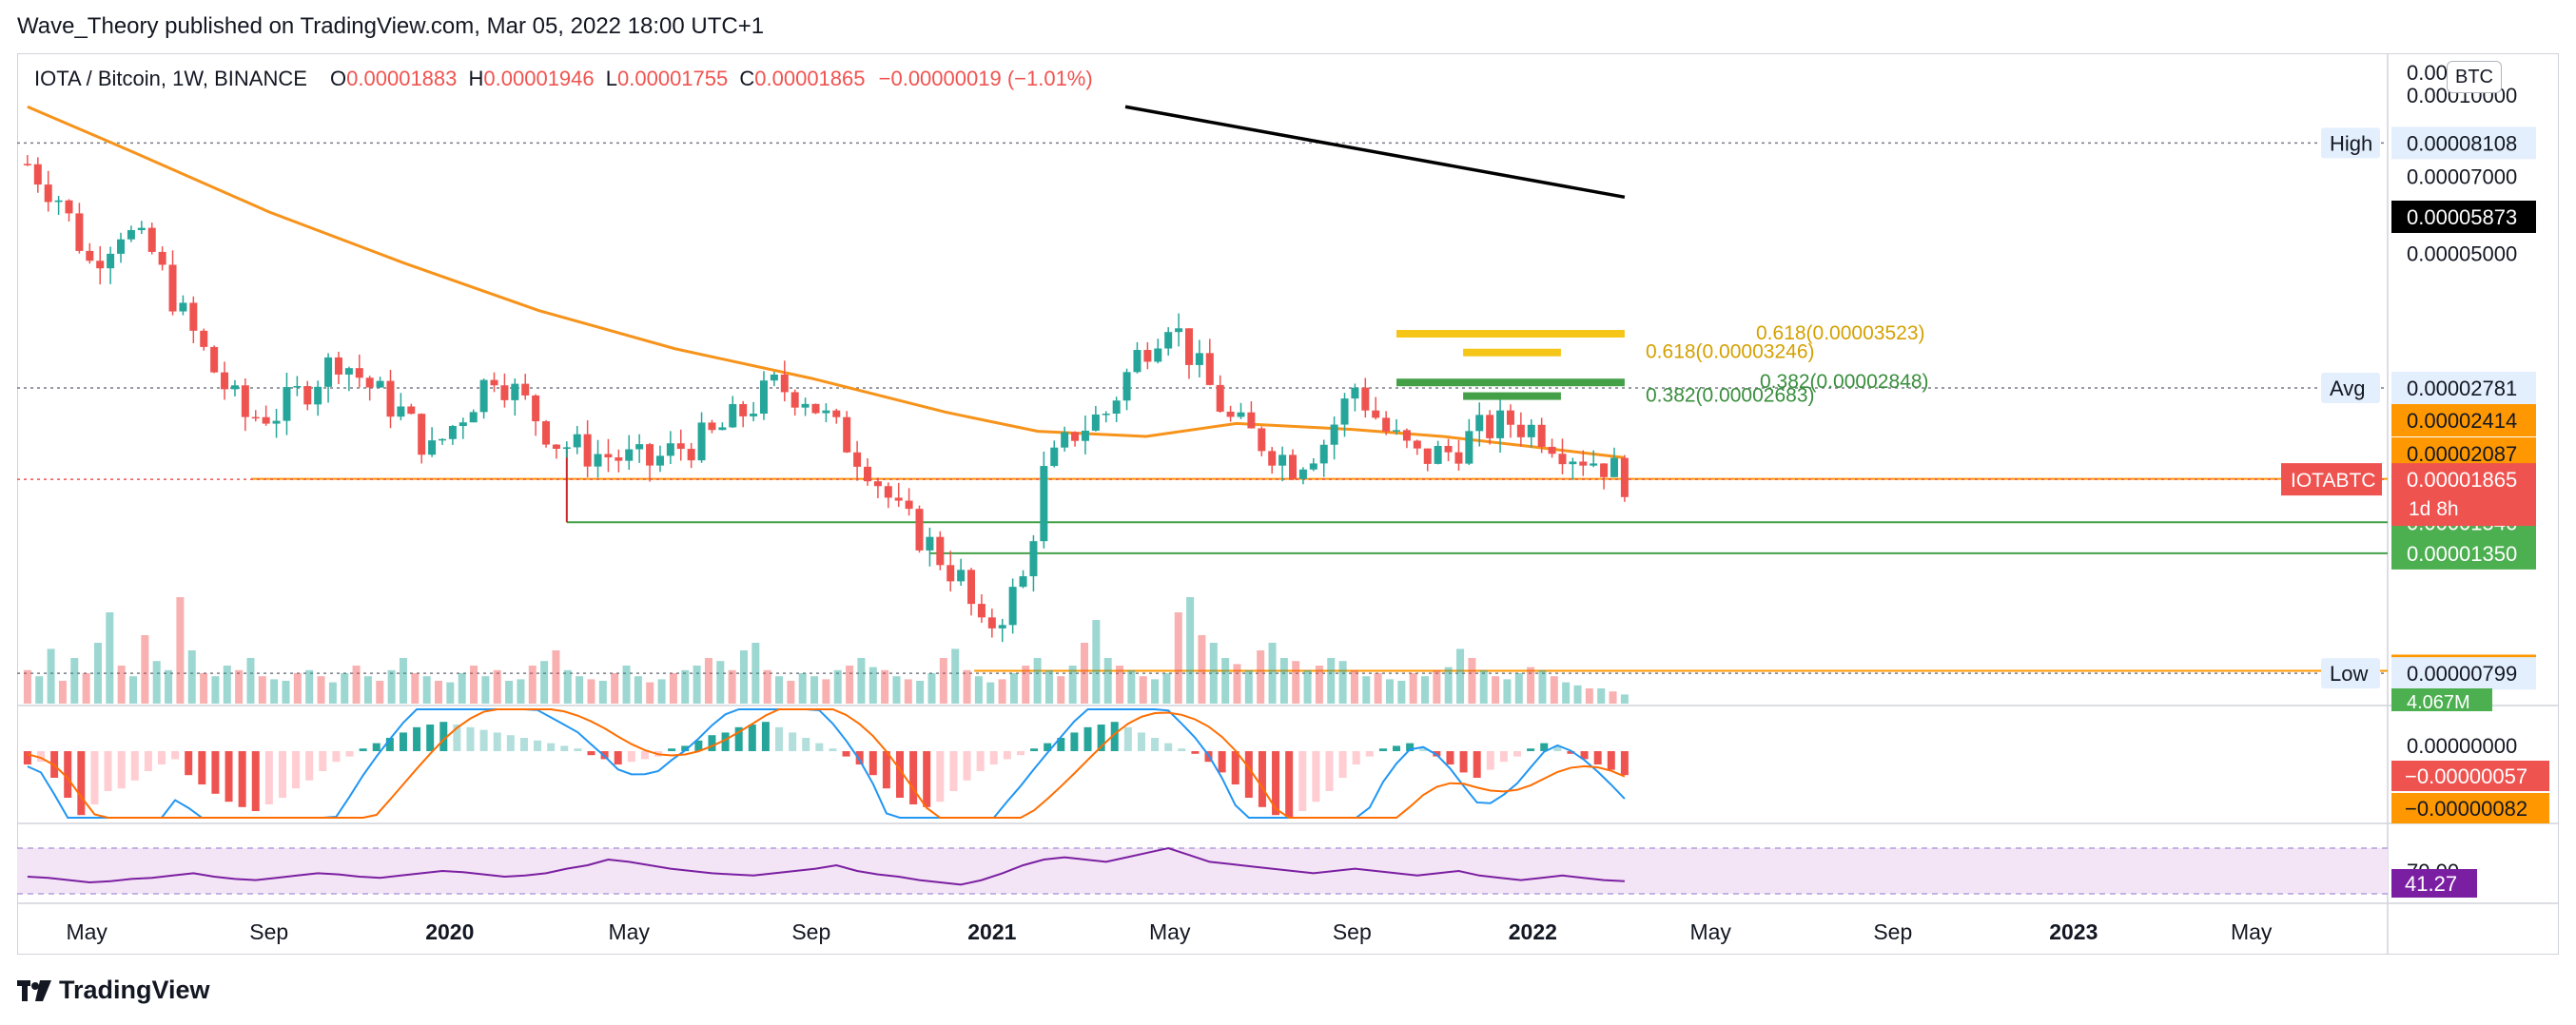 The height and width of the screenshot is (1025, 2576). Describe the element at coordinates (2427, 73) in the screenshot. I see `y-tick-label-top: 0.00` at that location.